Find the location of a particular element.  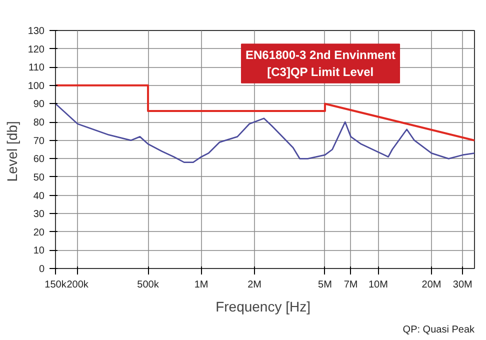

y-tick-label: 70 is located at coordinates (39, 141).